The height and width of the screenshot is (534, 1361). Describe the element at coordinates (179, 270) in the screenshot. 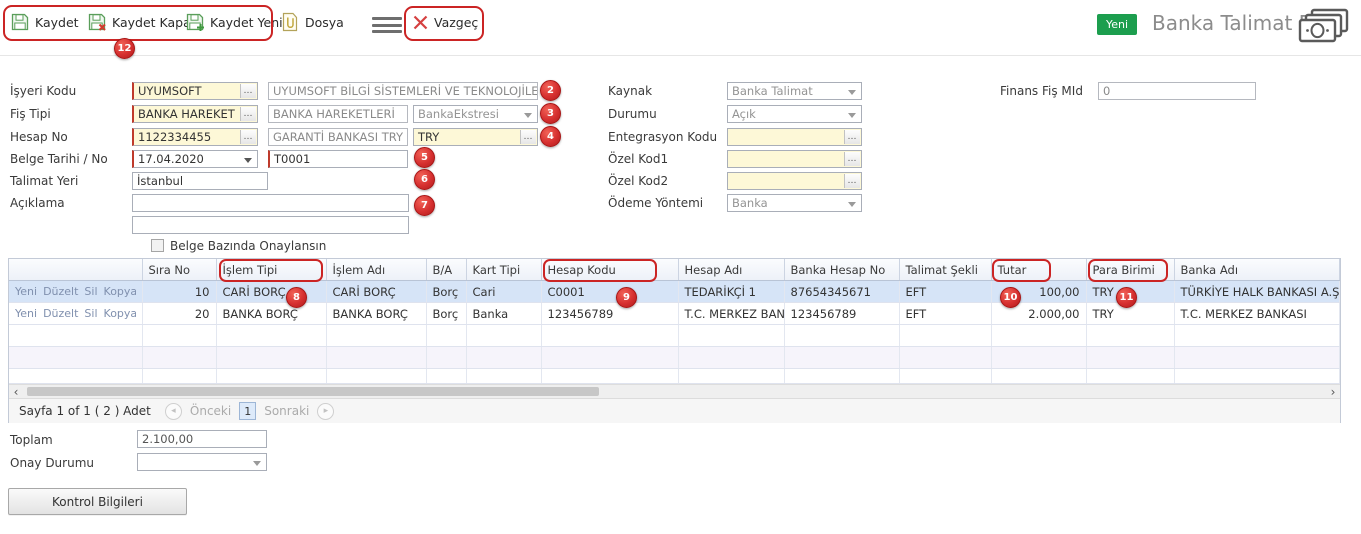

I see `column-header-sira-no: Sıra No` at that location.